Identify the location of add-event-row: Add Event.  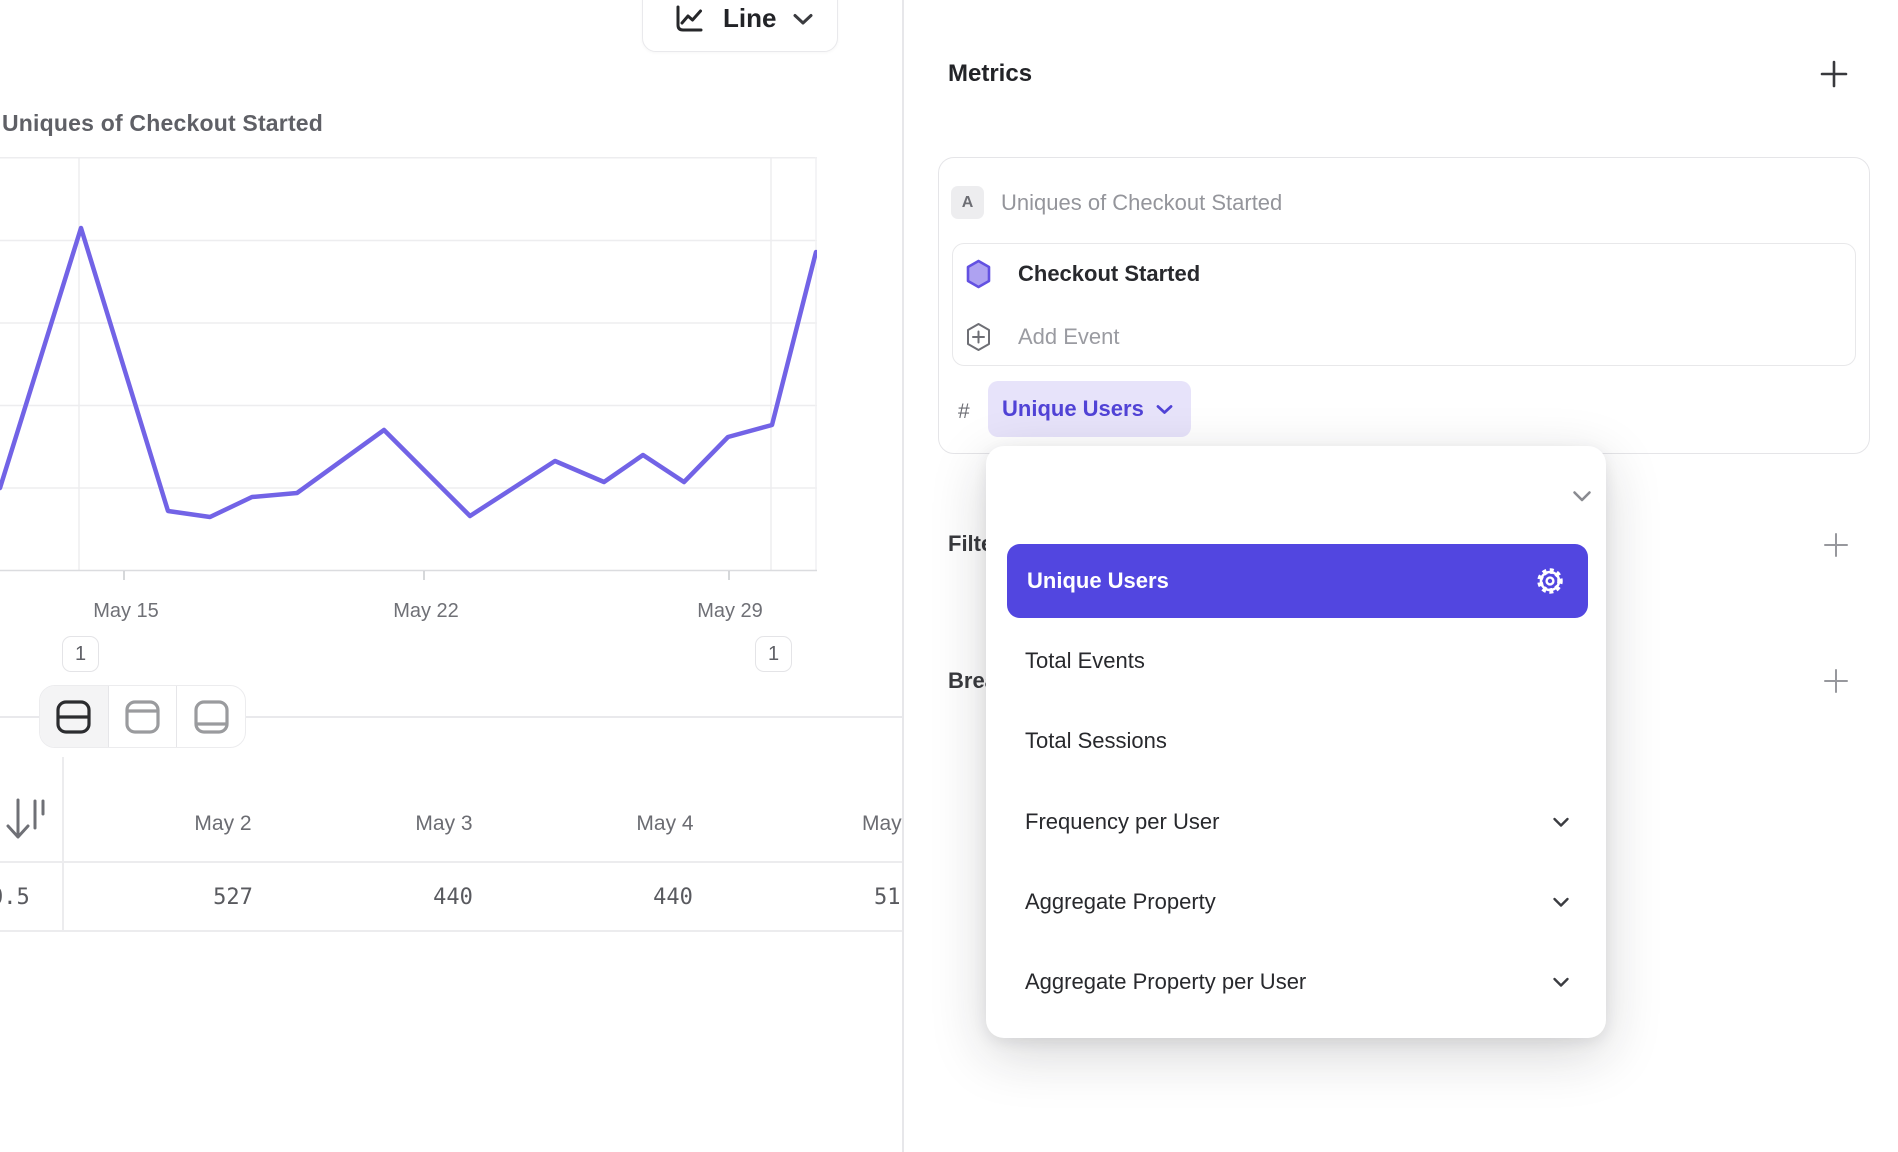
(1404, 336).